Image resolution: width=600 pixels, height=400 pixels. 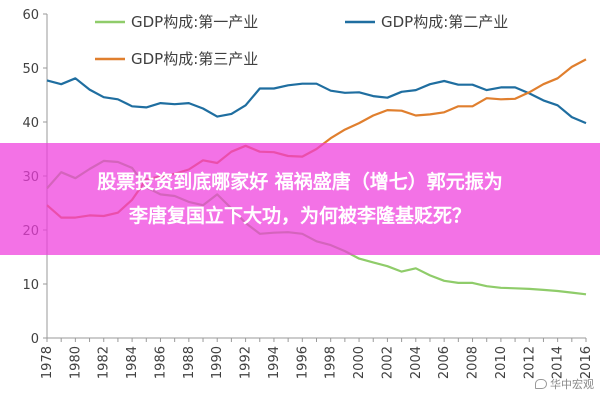 What do you see at coordinates (586, 362) in the screenshot?
I see `x-tick-label: 2016` at bounding box center [586, 362].